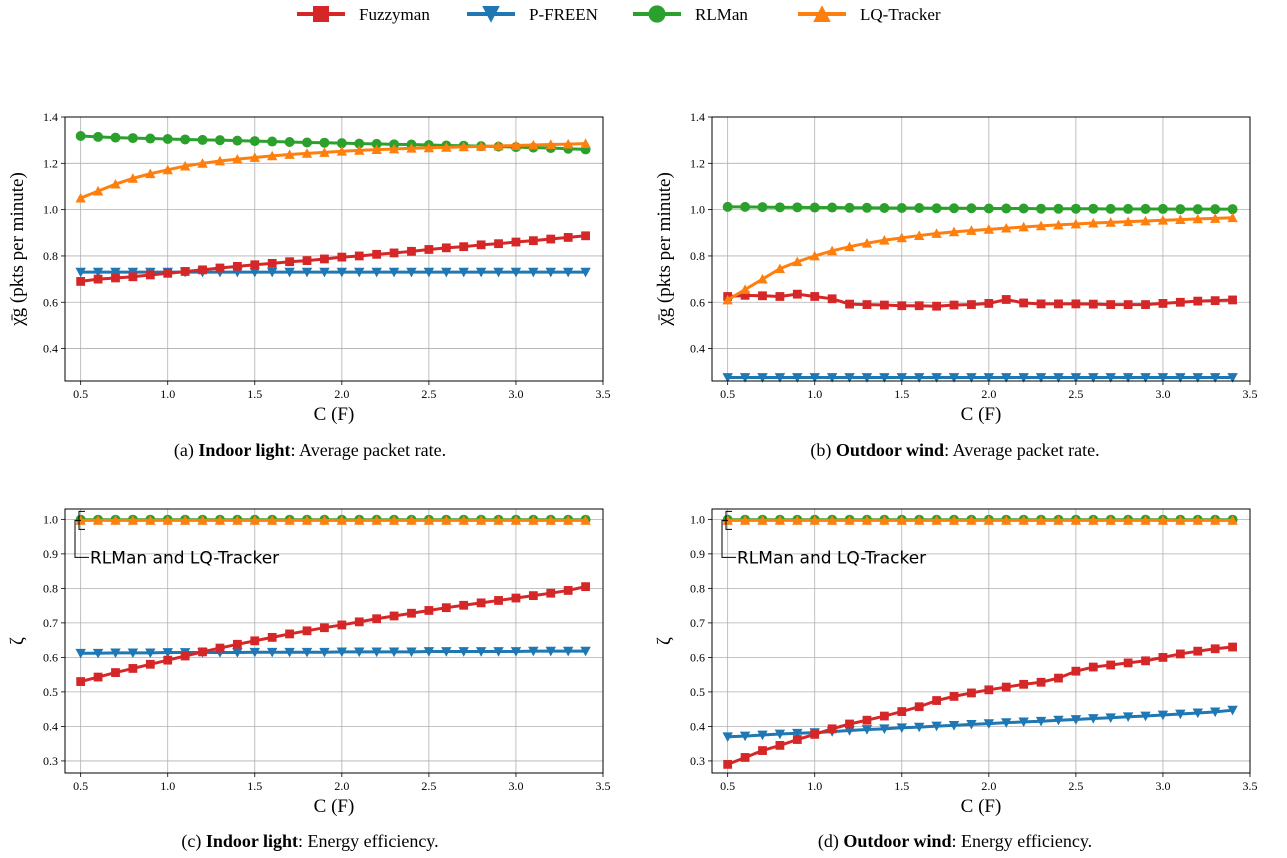  What do you see at coordinates (50, 623) in the screenshot?
I see `y-tick-label: 0.7` at bounding box center [50, 623].